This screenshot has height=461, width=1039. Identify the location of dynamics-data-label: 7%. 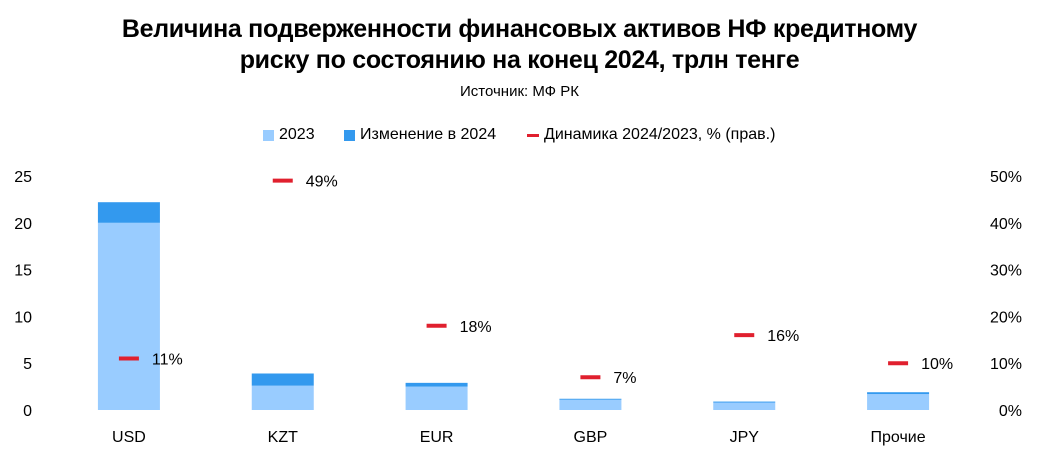
(624, 378).